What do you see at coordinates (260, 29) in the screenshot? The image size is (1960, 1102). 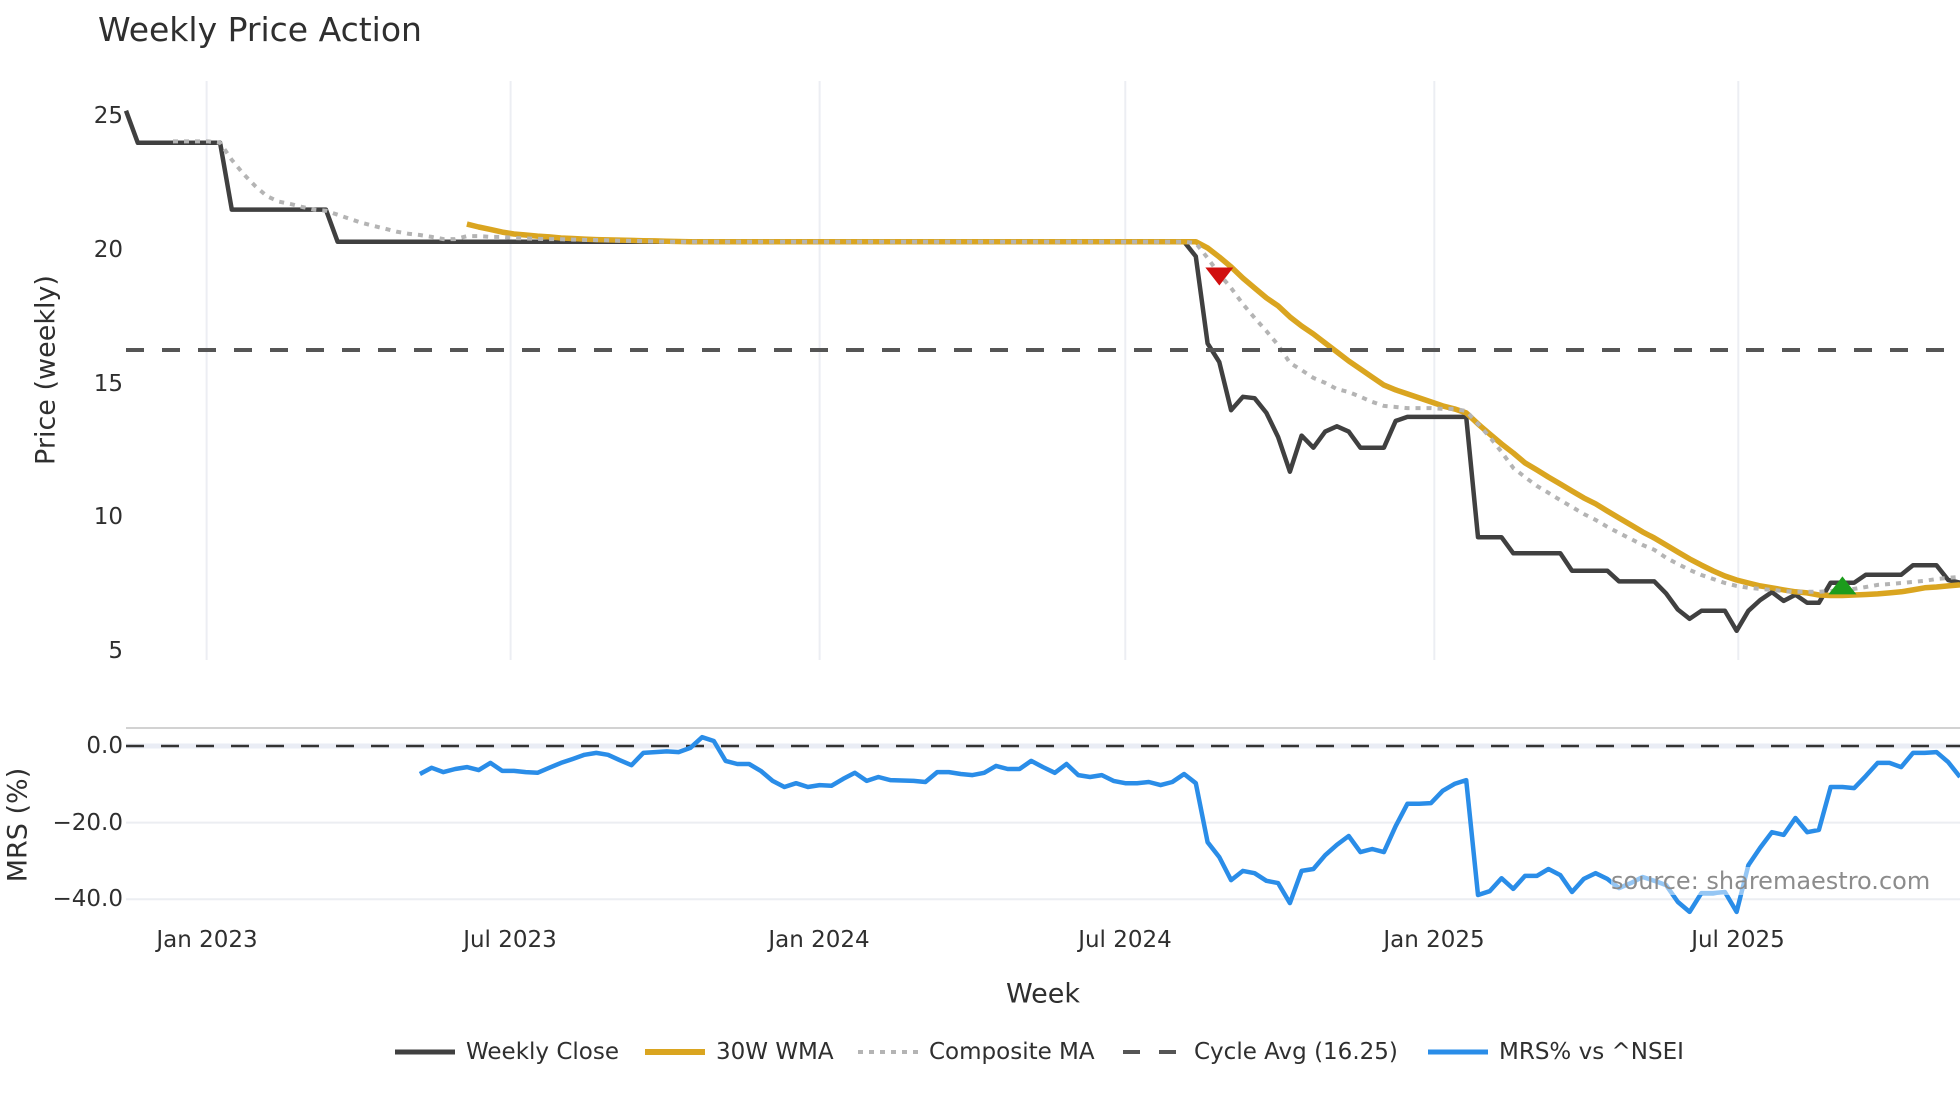 I see `chart-title: Weekly Price Action` at bounding box center [260, 29].